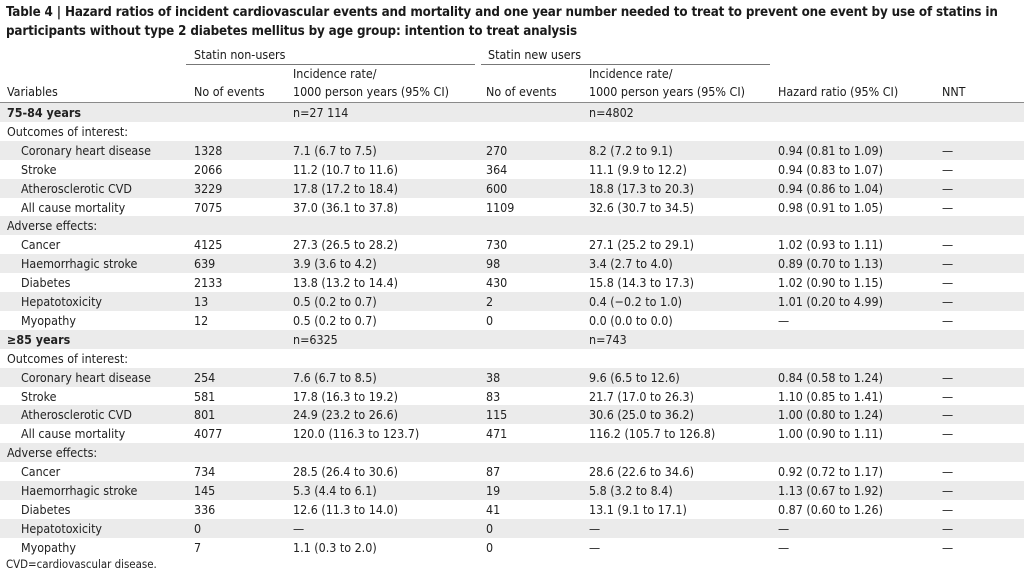 The image size is (1024, 574). Describe the element at coordinates (830, 490) in the screenshot. I see `hazard-ratio: 1.13 (0.67 to 1.92)` at that location.